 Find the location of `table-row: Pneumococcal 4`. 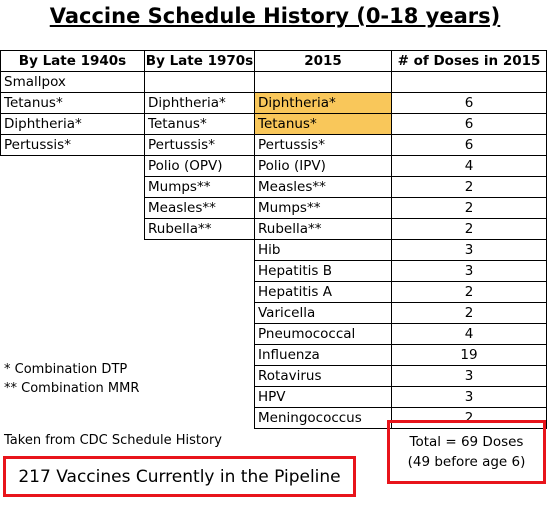

table-row: Pneumococcal 4 is located at coordinates (274, 334).